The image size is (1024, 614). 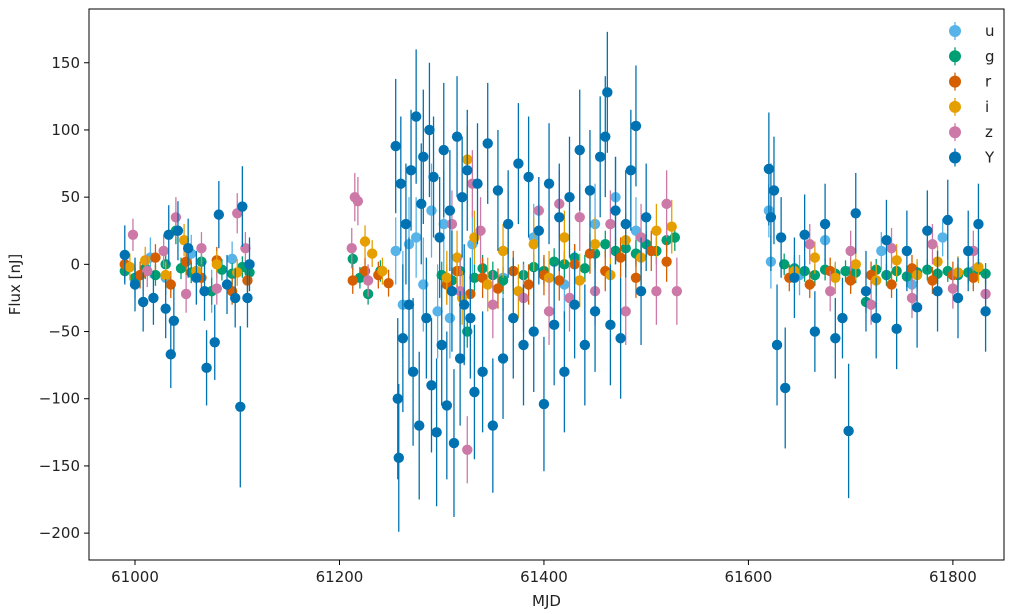 What do you see at coordinates (340, 577) in the screenshot?
I see `x-tick-label: 61200` at bounding box center [340, 577].